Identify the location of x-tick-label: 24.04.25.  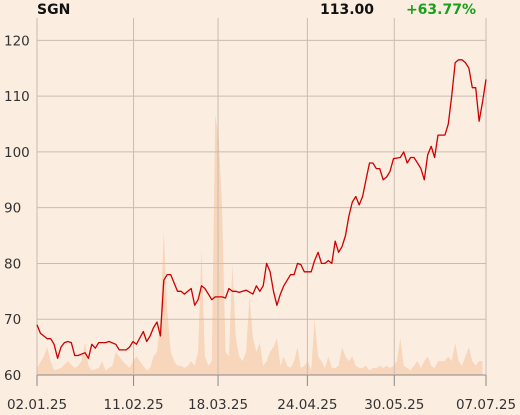
(307, 405).